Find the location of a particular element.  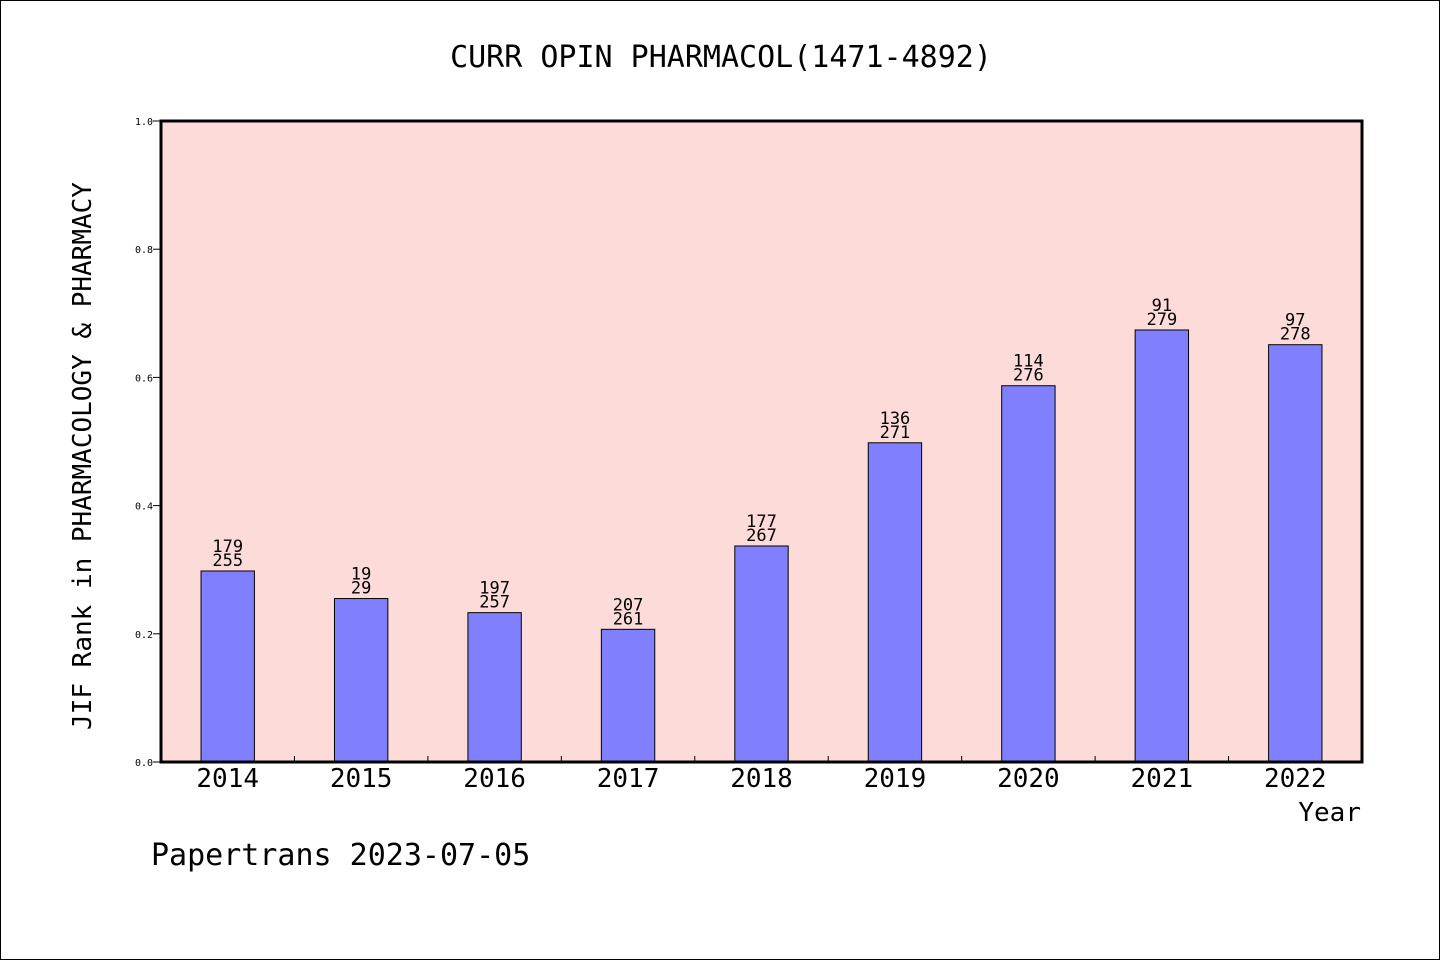

chart-title: CURR OPIN PHARMACOL(1471-4892) is located at coordinates (721, 57).